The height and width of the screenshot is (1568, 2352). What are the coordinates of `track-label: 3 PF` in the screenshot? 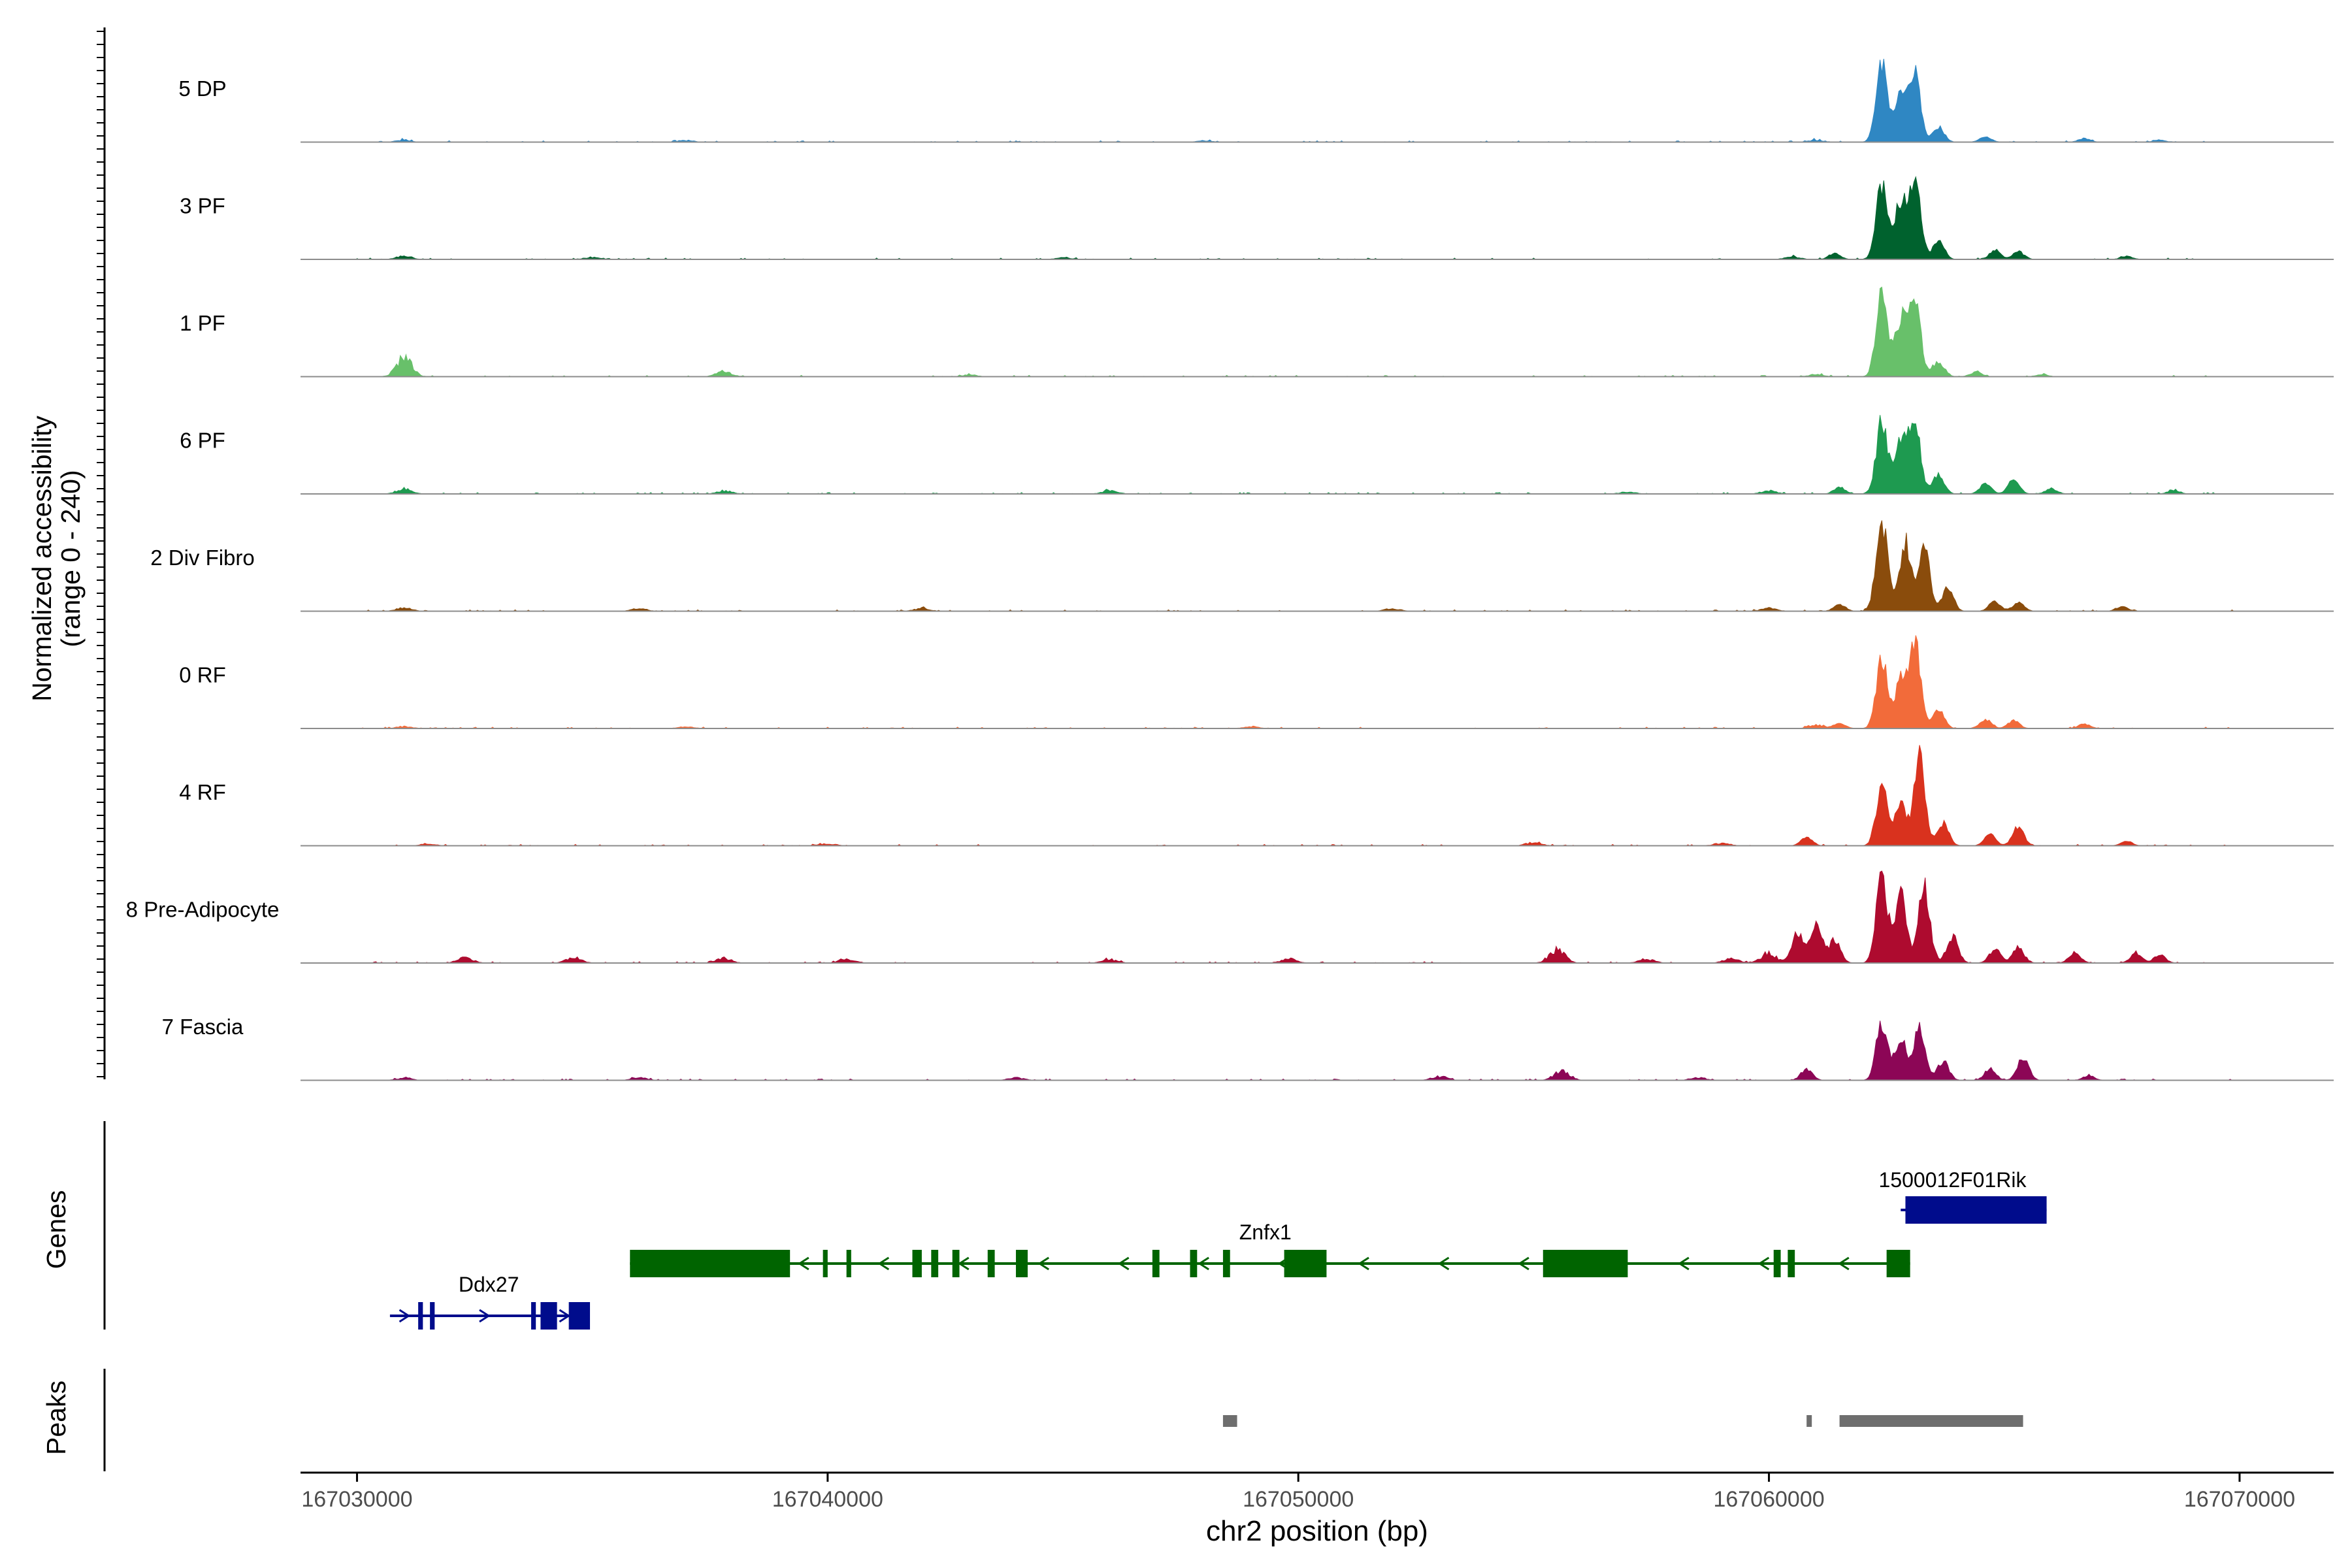 It's located at (202, 206).